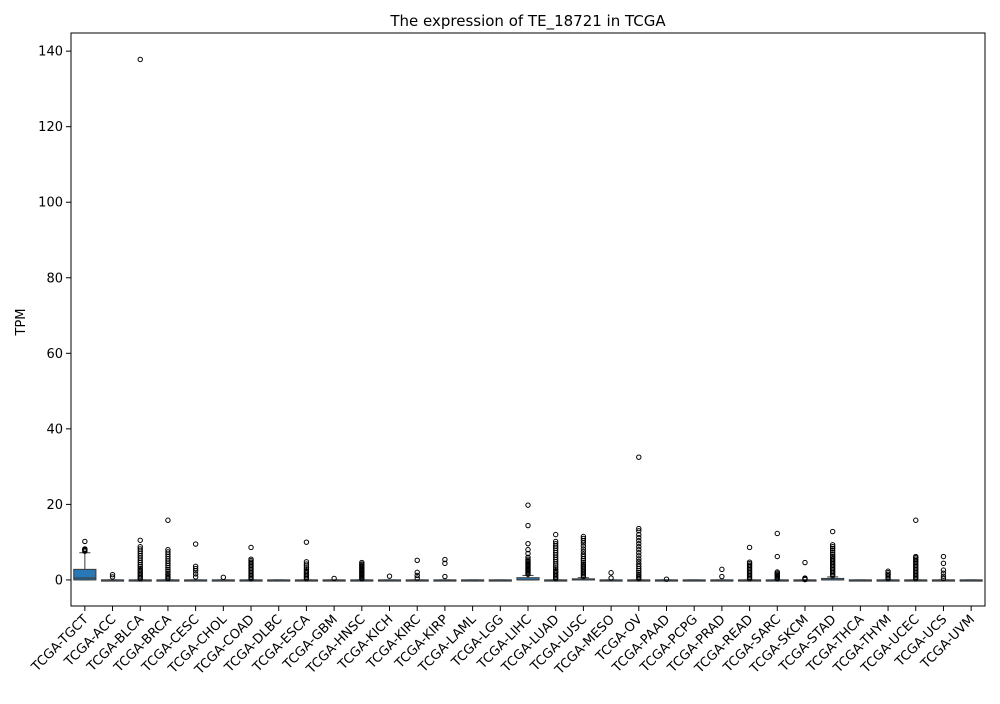 Image resolution: width=1000 pixels, height=704 pixels. What do you see at coordinates (59, 580) in the screenshot?
I see `y-tick-label: 0` at bounding box center [59, 580].